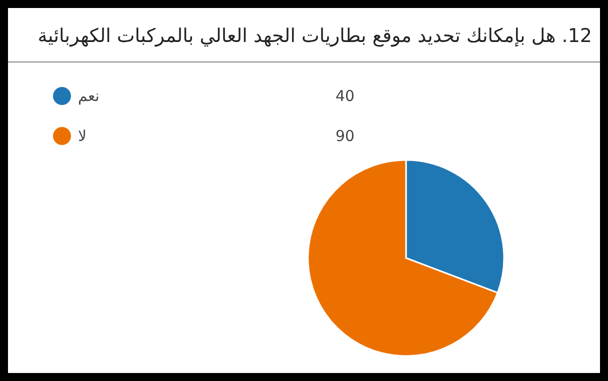  Describe the element at coordinates (345, 136) in the screenshot. I see `data-label: 90` at that location.